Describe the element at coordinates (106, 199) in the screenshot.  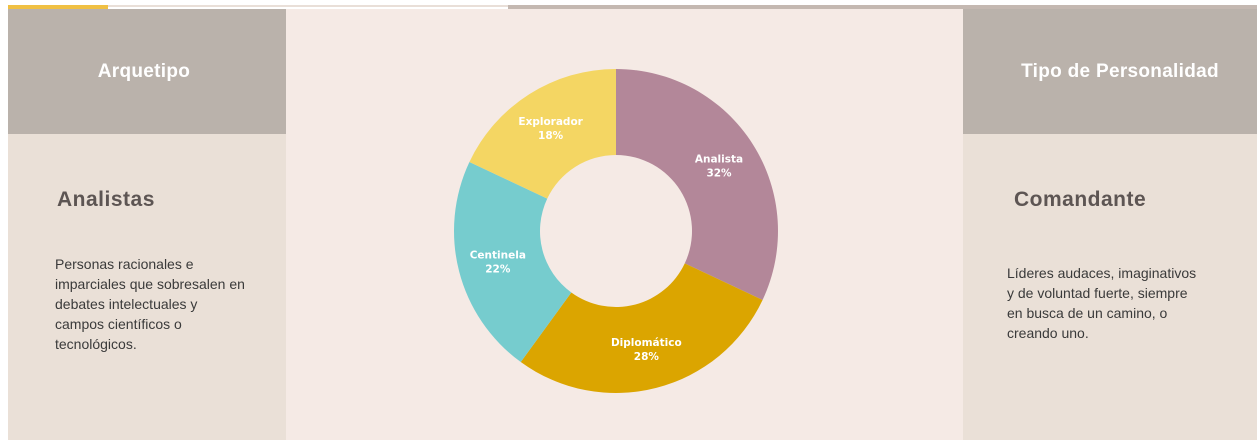
I see `archetype-title: Analistas` at that location.